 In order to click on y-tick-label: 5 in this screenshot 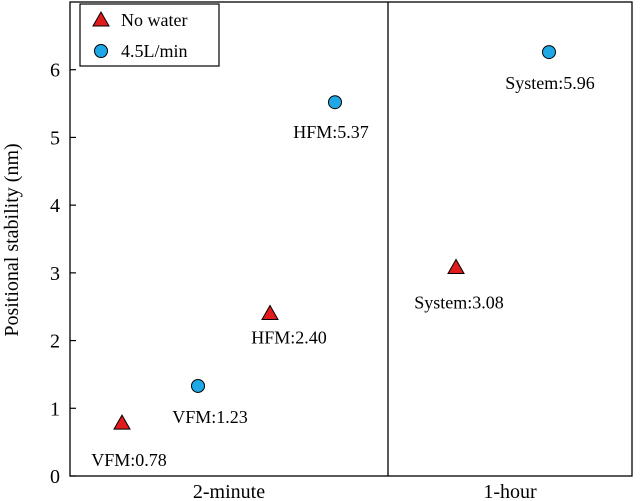, I will do `click(55, 138)`.